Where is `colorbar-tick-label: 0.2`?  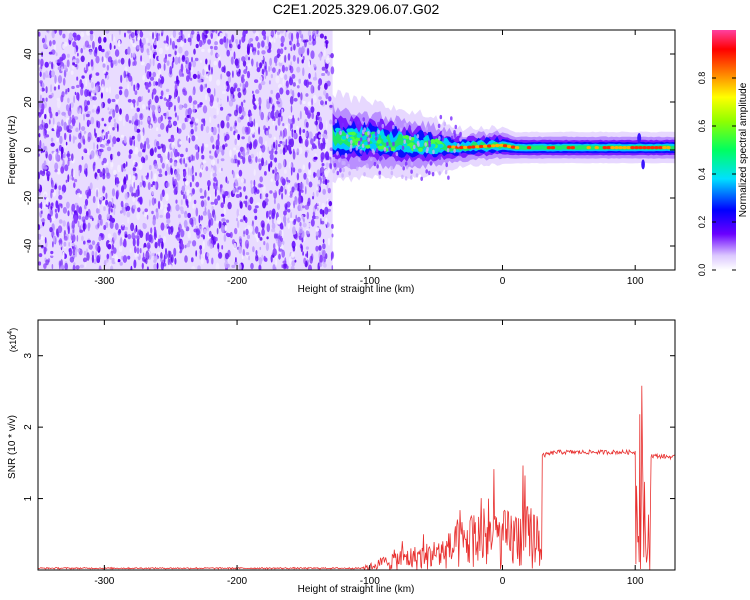 colorbar-tick-label: 0.2 is located at coordinates (702, 222).